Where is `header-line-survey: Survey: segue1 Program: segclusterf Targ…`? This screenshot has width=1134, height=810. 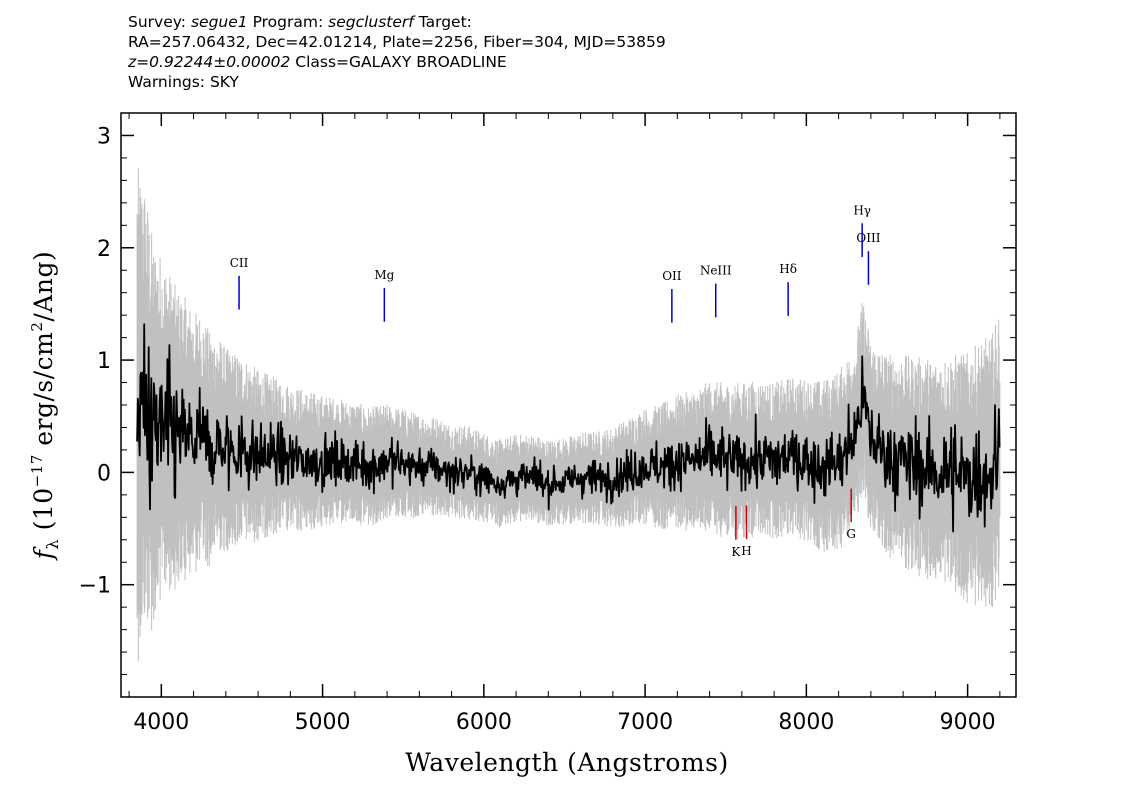 header-line-survey: Survey: segue1 Program: segclusterf Targ… is located at coordinates (397, 22).